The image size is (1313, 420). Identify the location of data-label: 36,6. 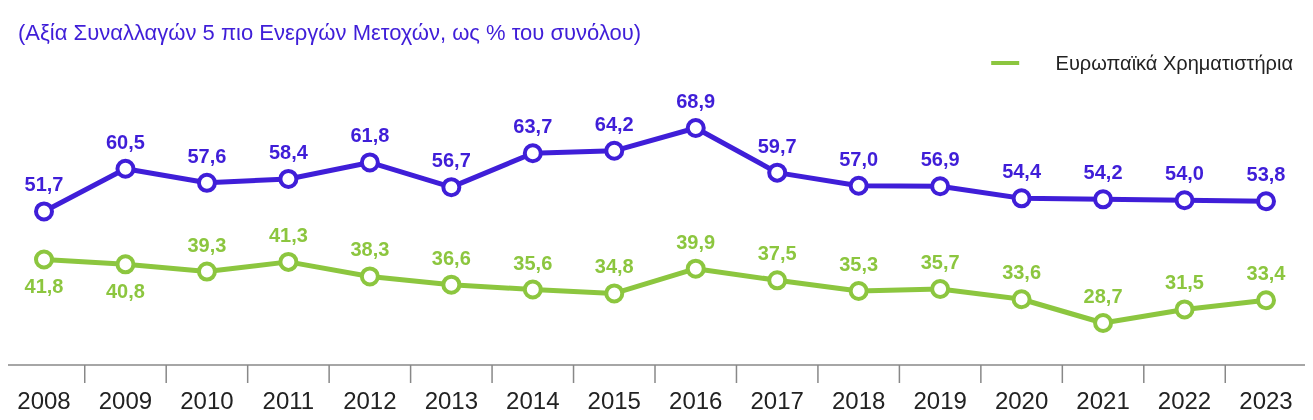
(451, 257).